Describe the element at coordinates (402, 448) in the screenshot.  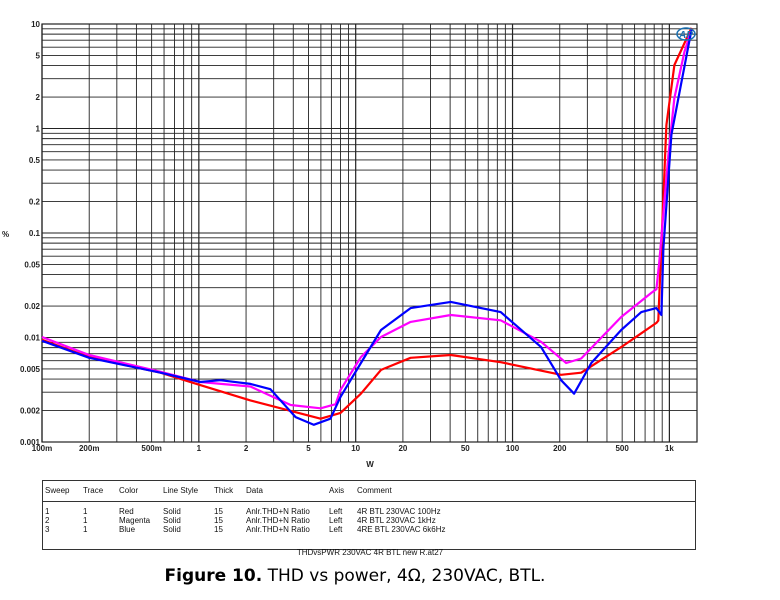
I see `x-tick-label: 20` at that location.